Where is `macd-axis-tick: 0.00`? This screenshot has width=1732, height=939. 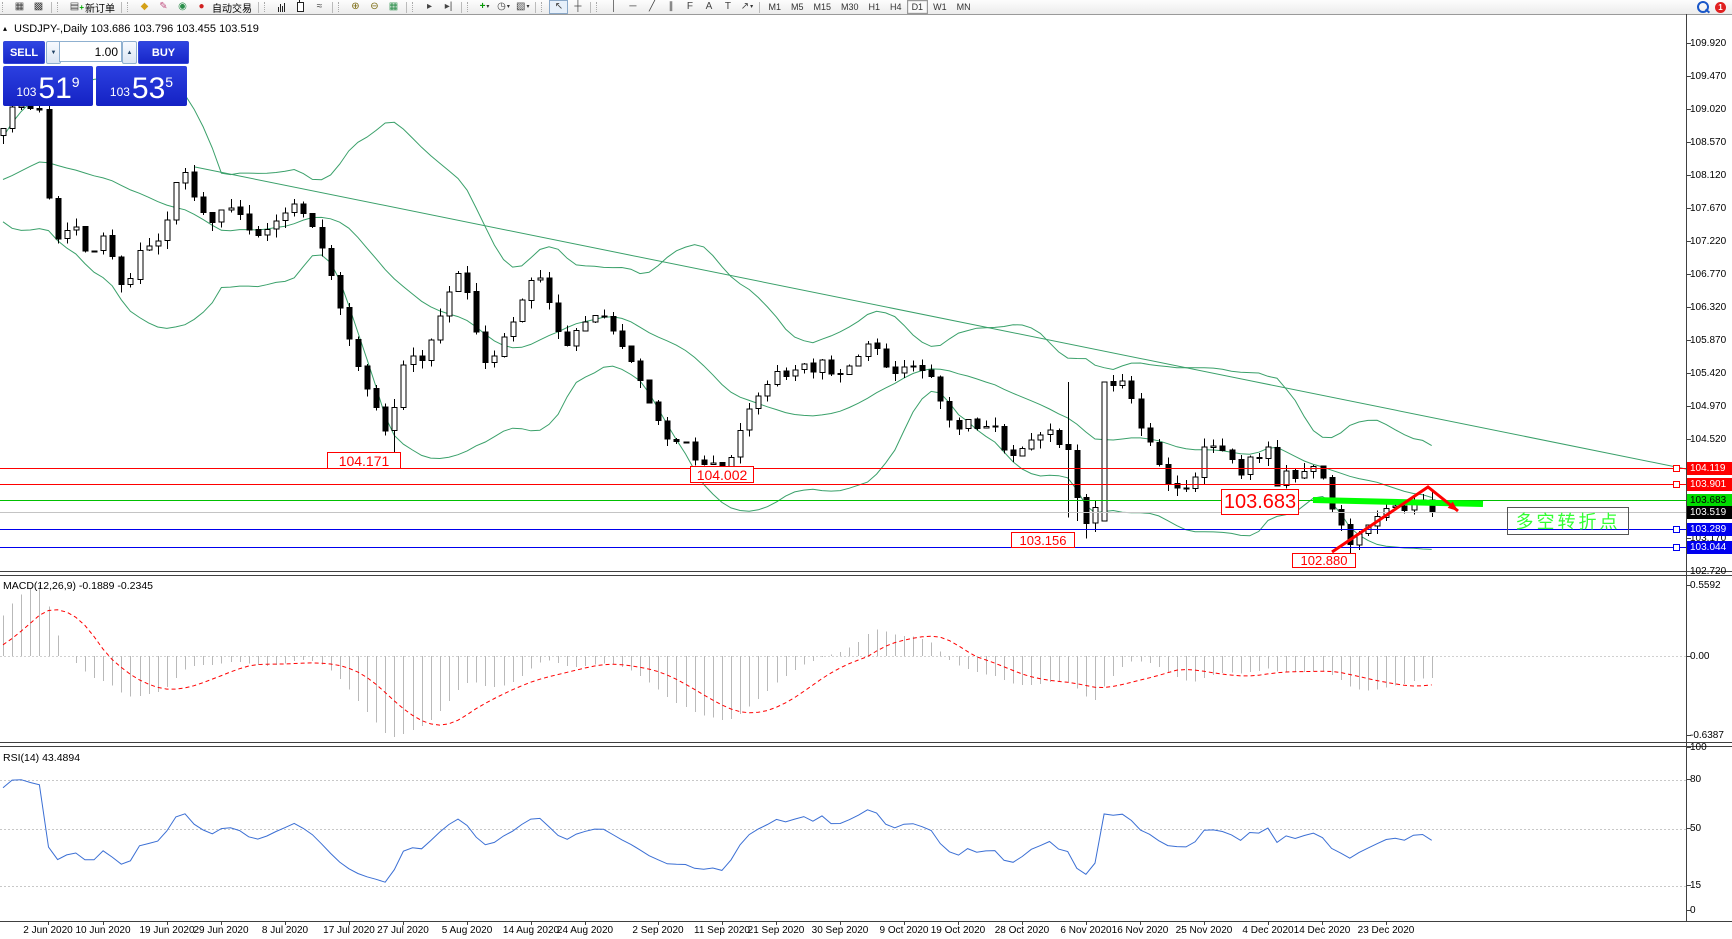
macd-axis-tick: 0.00 is located at coordinates (1700, 656).